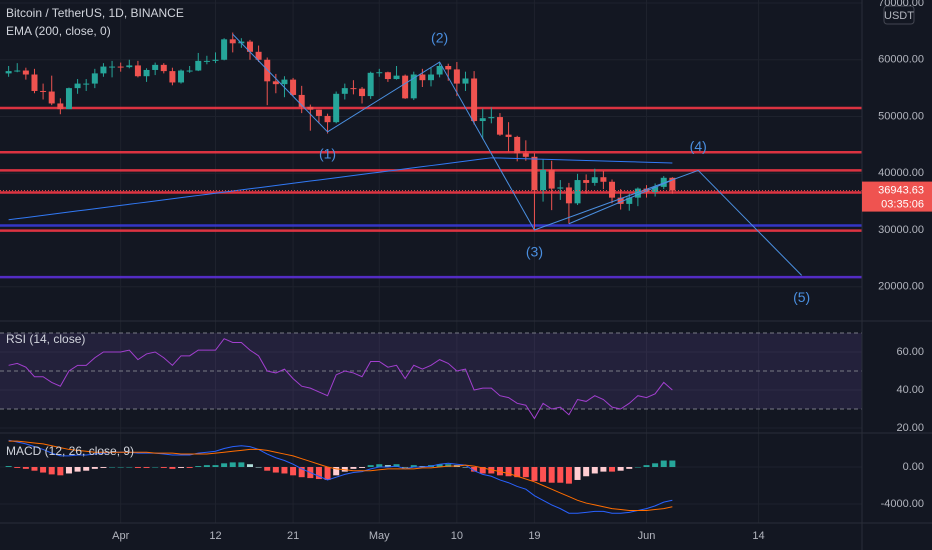 This screenshot has width=932, height=550. I want to click on y-tick-label: 0.00, so click(913, 467).